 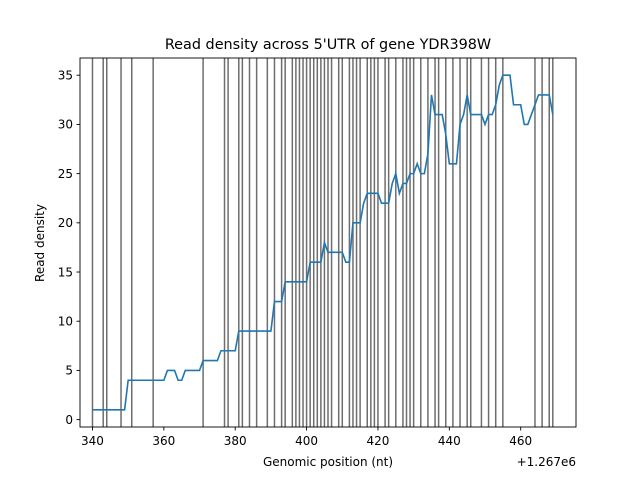 I want to click on x-tick-label-440: 440, so click(x=449, y=441).